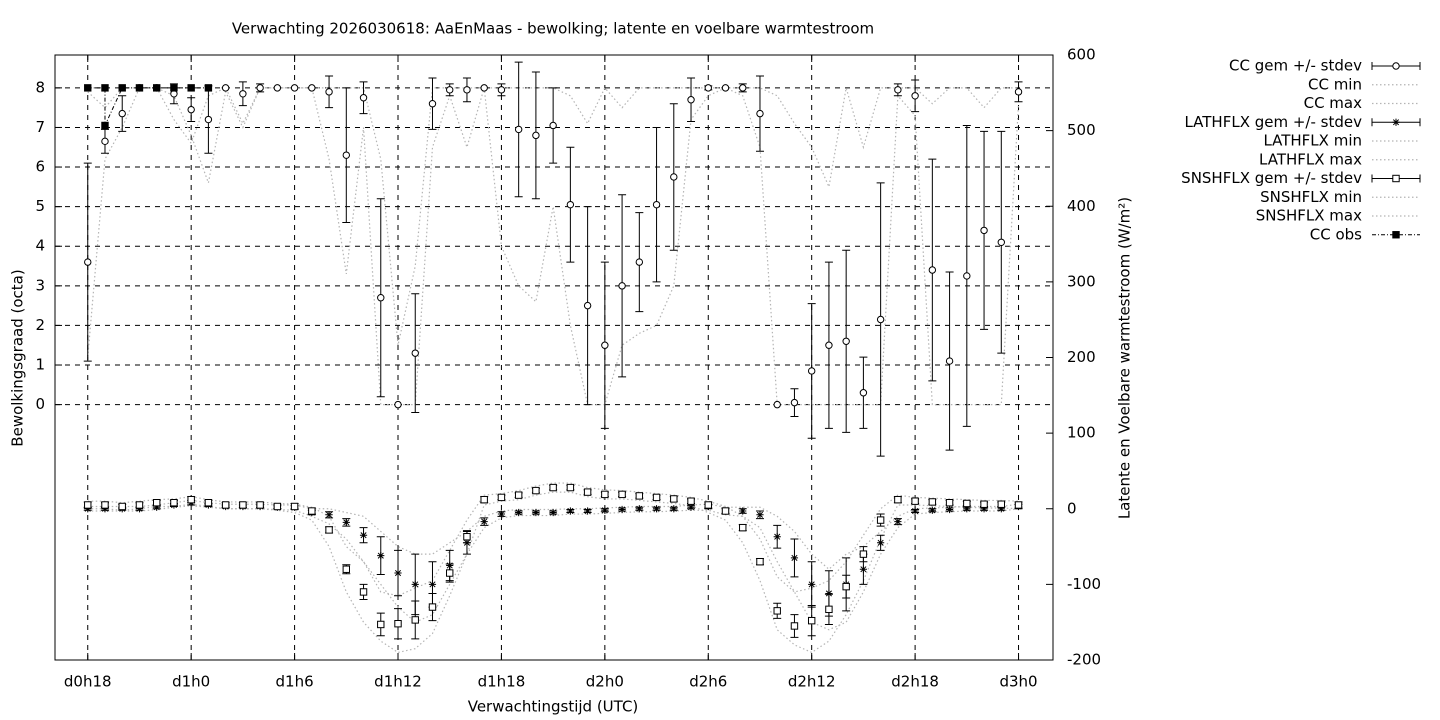  Describe the element at coordinates (1084, 584) in the screenshot. I see `y2-tick-label: -100` at that location.